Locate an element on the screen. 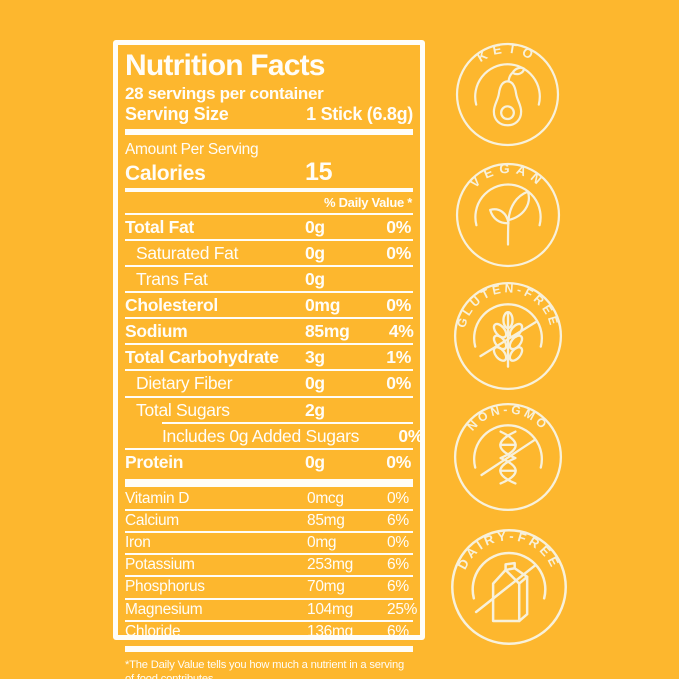  mineral-row-phosphorus: Phosphorus 70mg 6% is located at coordinates (269, 586).